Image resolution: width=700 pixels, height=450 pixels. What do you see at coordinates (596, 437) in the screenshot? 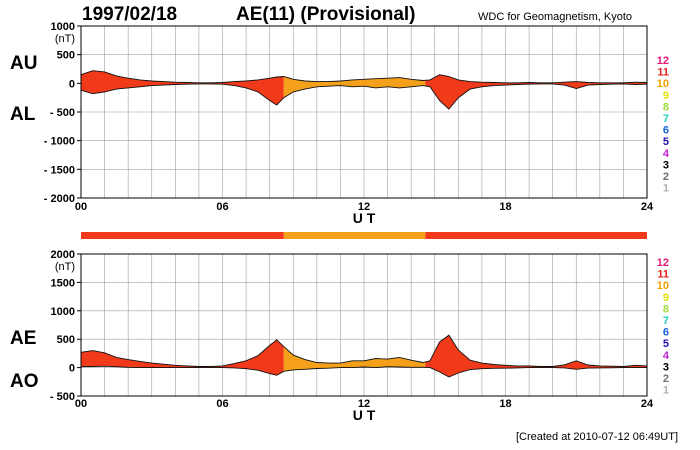
I see `created-timestamp: [Created at 2010-07-12 06:49UT]` at bounding box center [596, 437].